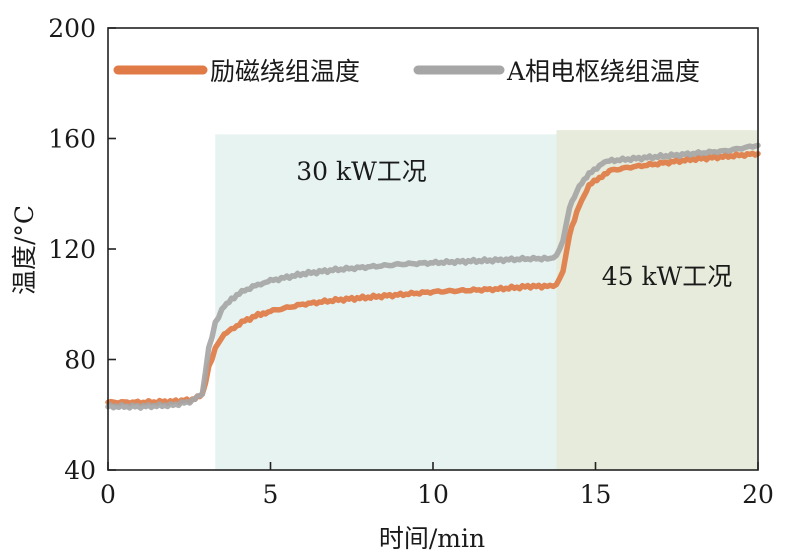 This screenshot has height=557, width=796. What do you see at coordinates (72, 249) in the screenshot?
I see `y-tick-label-120: 120` at bounding box center [72, 249].